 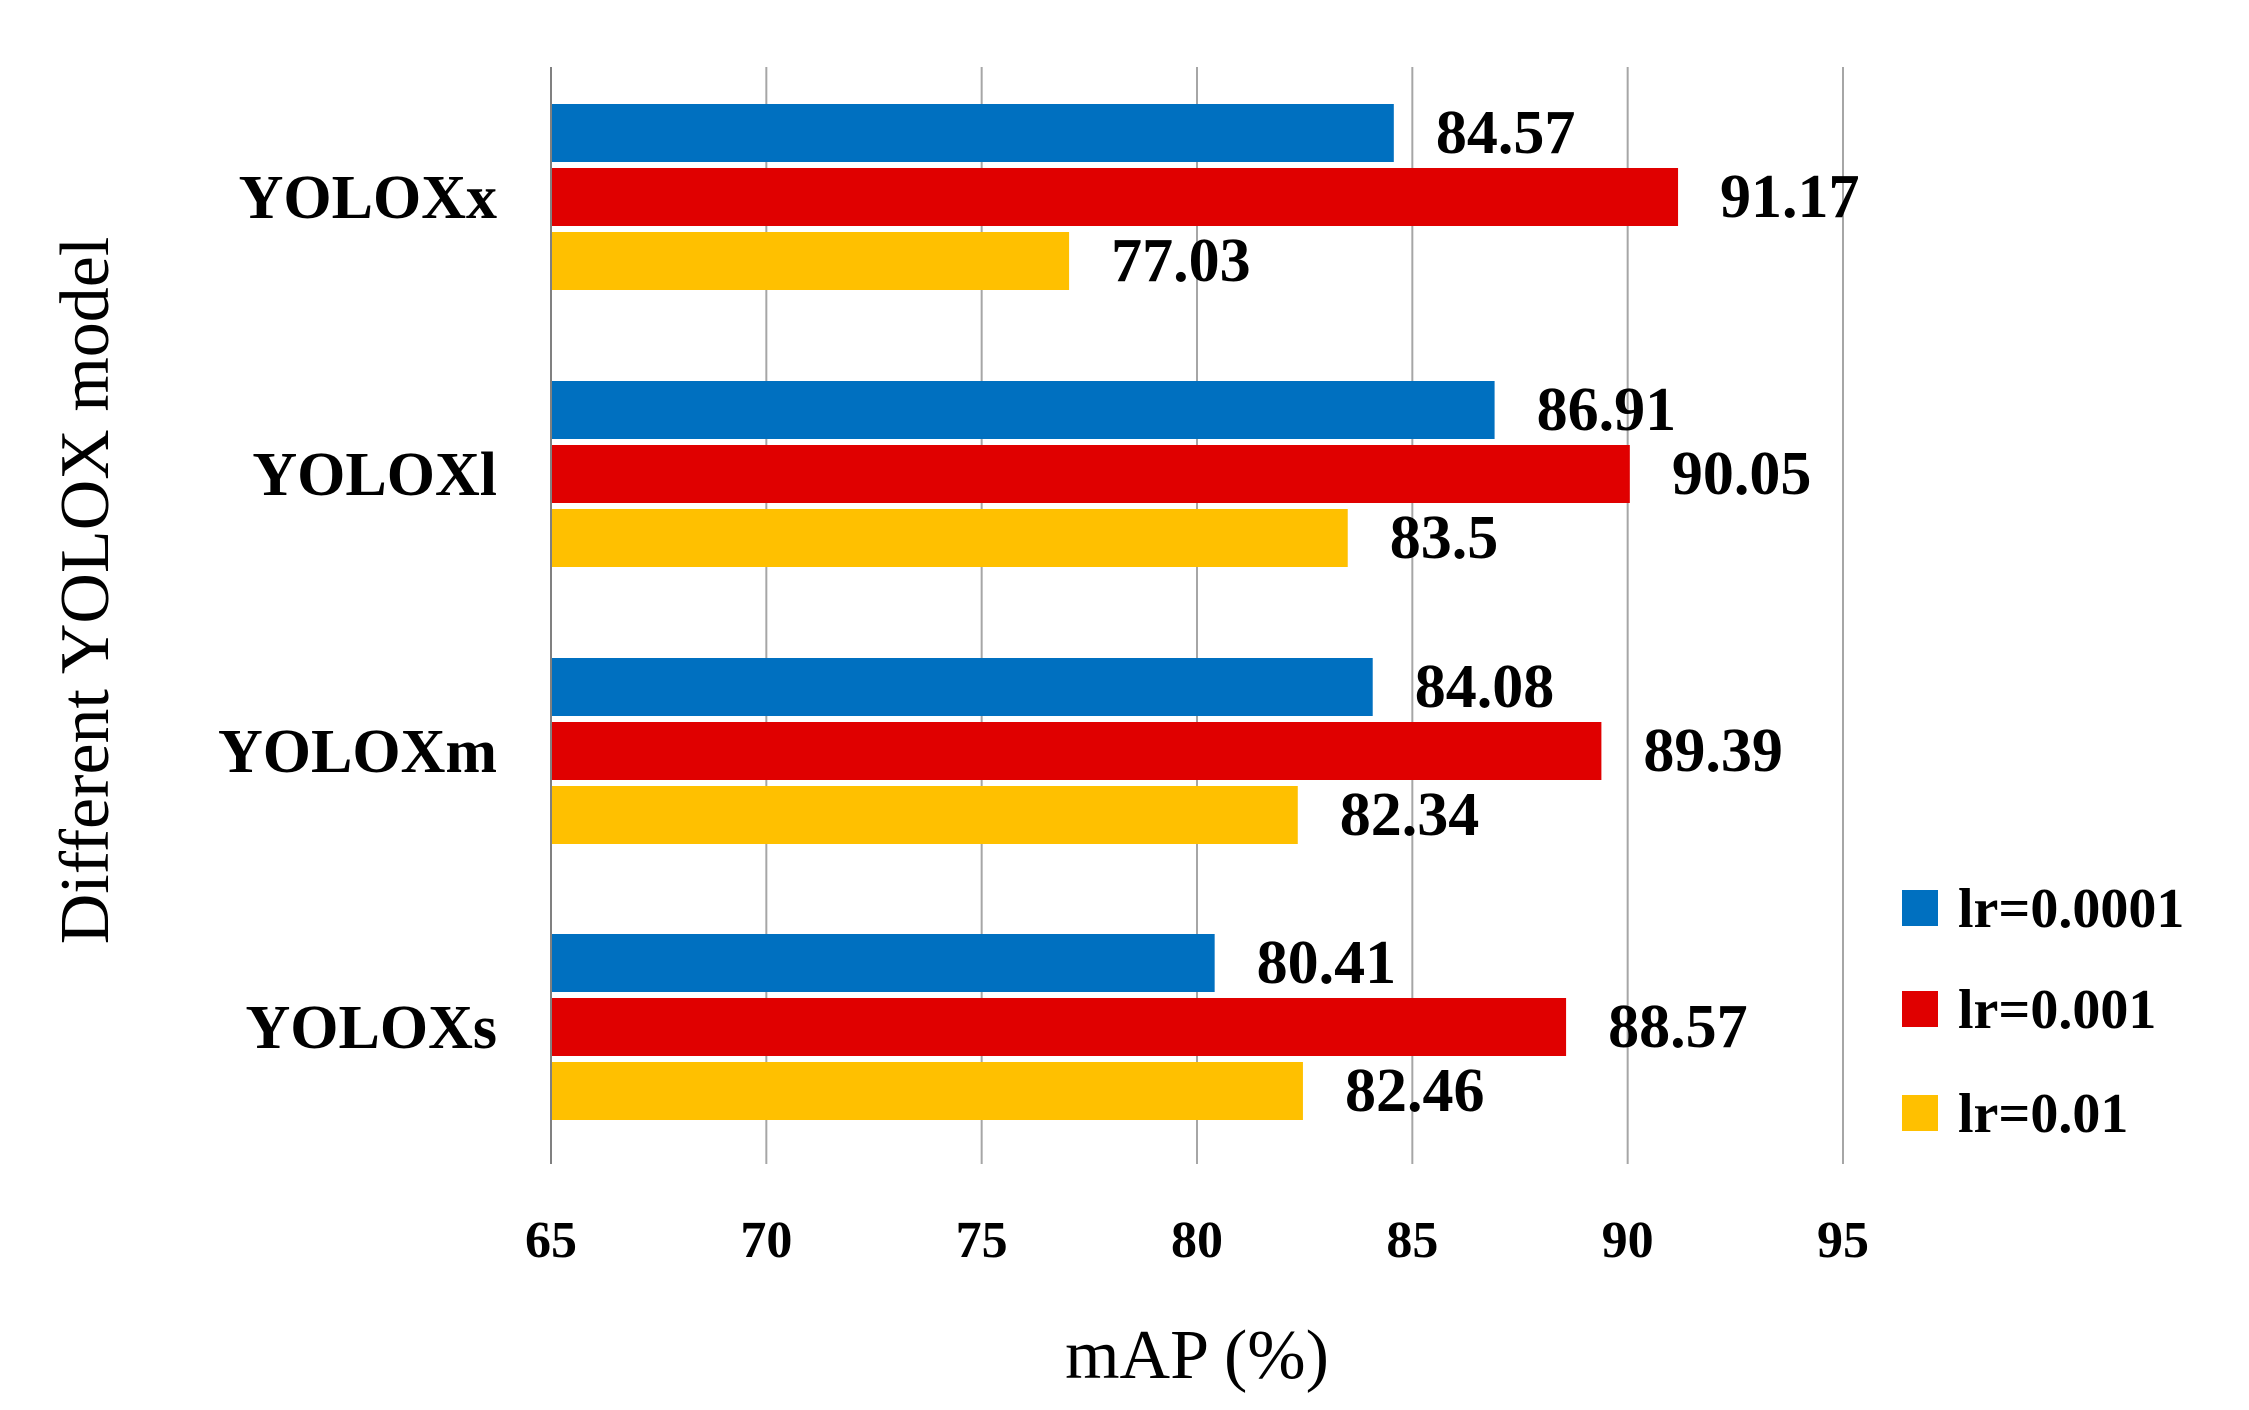 I want to click on data-label: 84.08, so click(x=1485, y=687).